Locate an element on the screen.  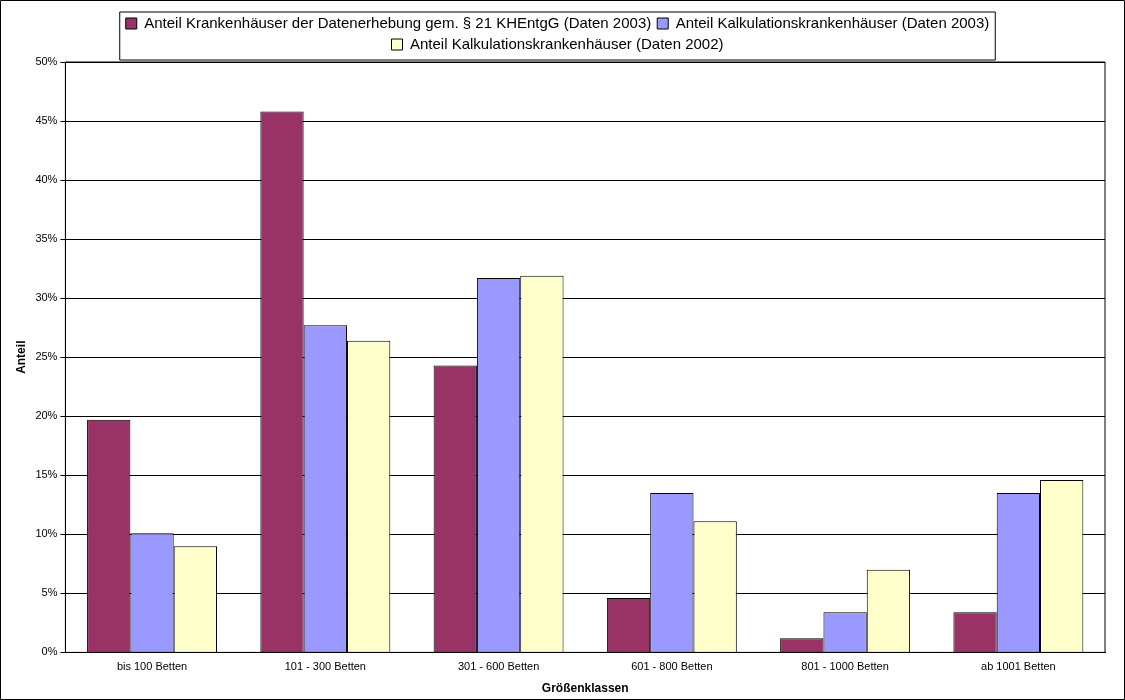
legend-label: Anteil Krankenhäuser der Datenerhebung gem. § 21 KHEntgG (Daten 2003) is located at coordinates (398, 22).